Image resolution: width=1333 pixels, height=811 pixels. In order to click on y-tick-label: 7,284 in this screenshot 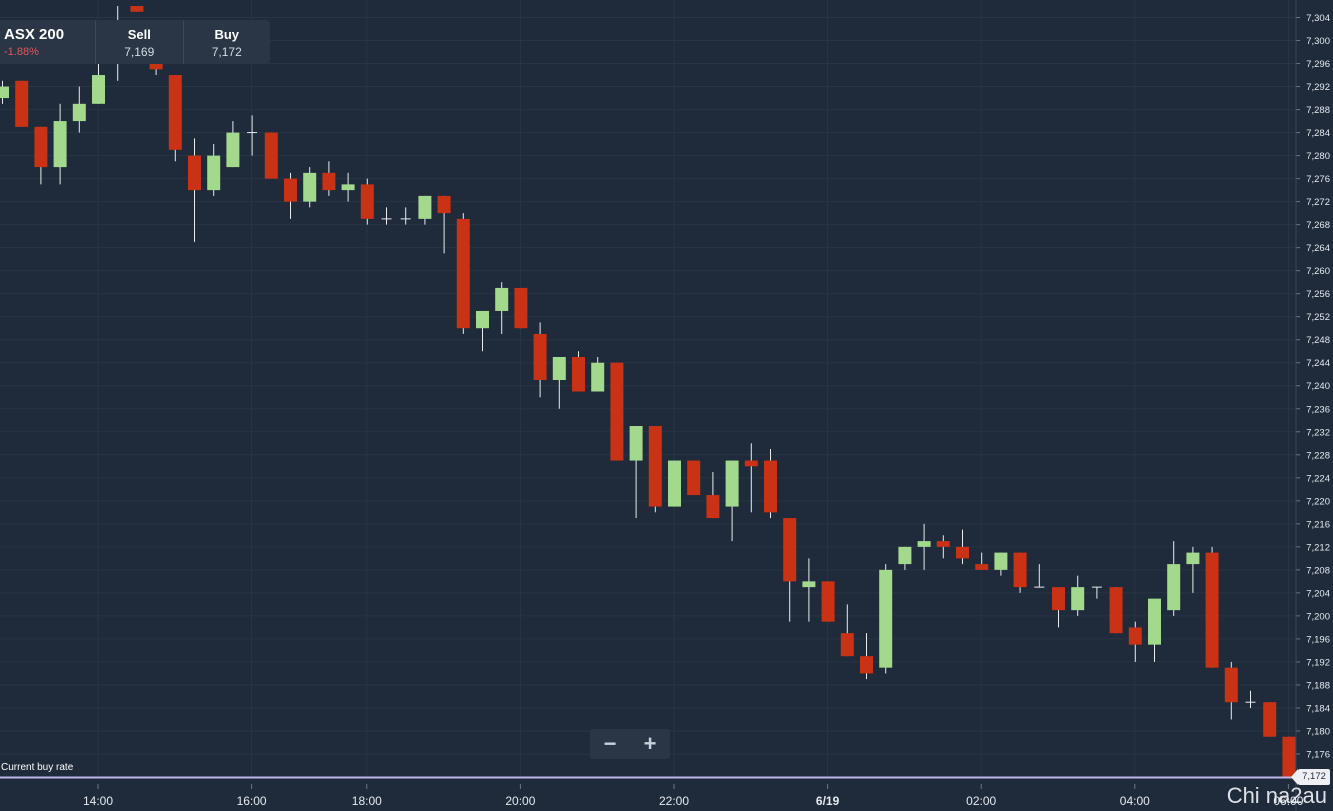, I will do `click(1318, 133)`.